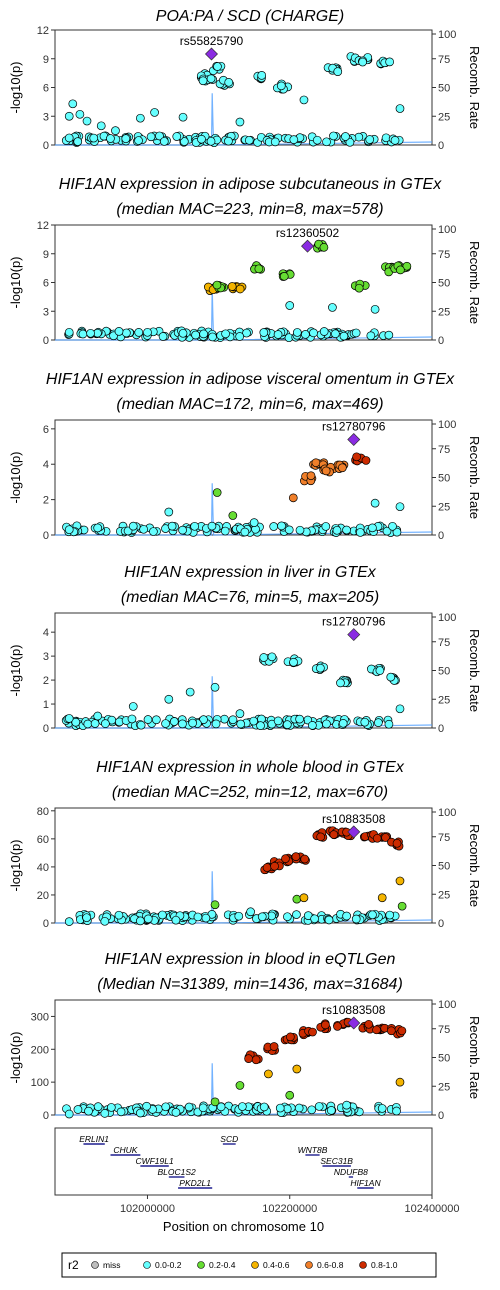 This screenshot has height=1290, width=500. I want to click on y-tick-label: 80, so click(43, 812).